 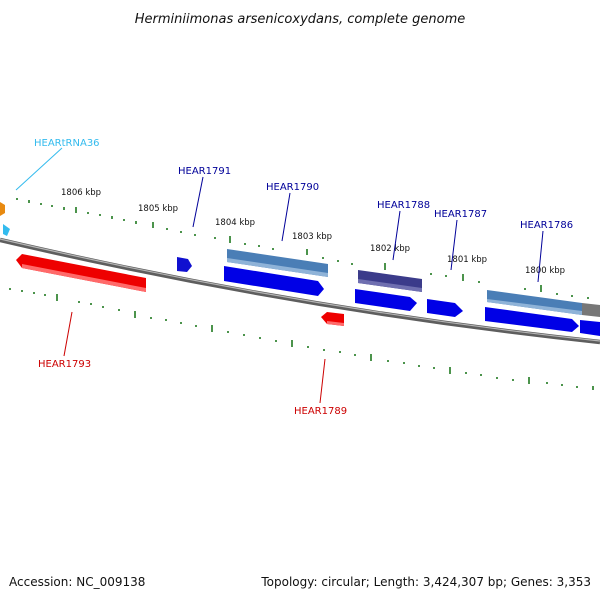 I want to click on cds-arrow-partial, so click(x=590, y=328).